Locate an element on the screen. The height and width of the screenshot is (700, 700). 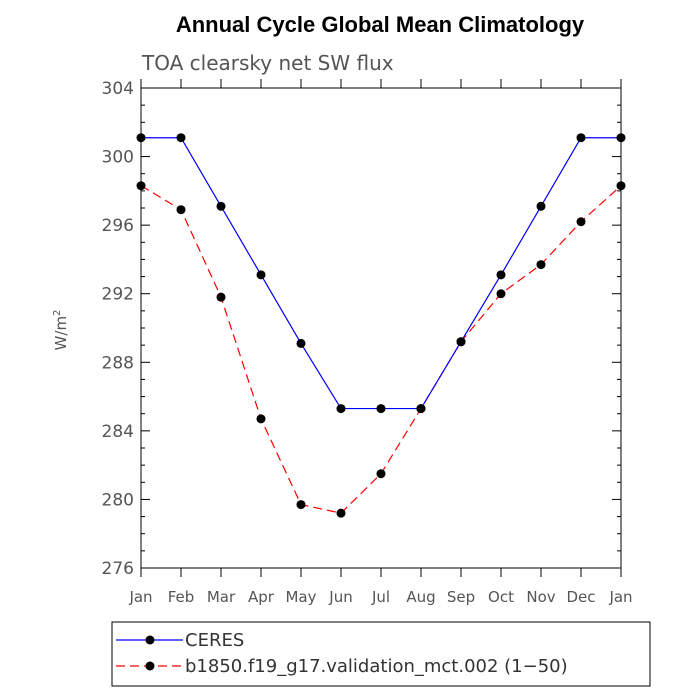
x-tick-label: Oct is located at coordinates (501, 597).